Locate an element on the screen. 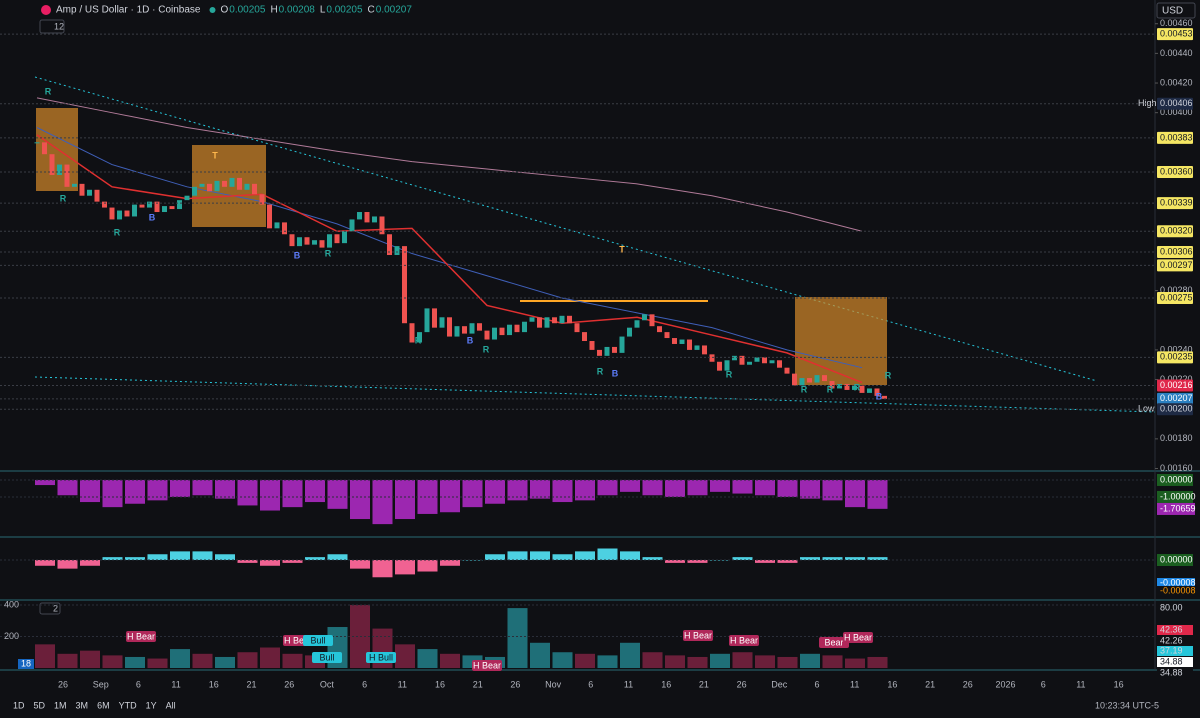  symbol: Amp / US Dollar · 1D · Coinbase is located at coordinates (128, 10).